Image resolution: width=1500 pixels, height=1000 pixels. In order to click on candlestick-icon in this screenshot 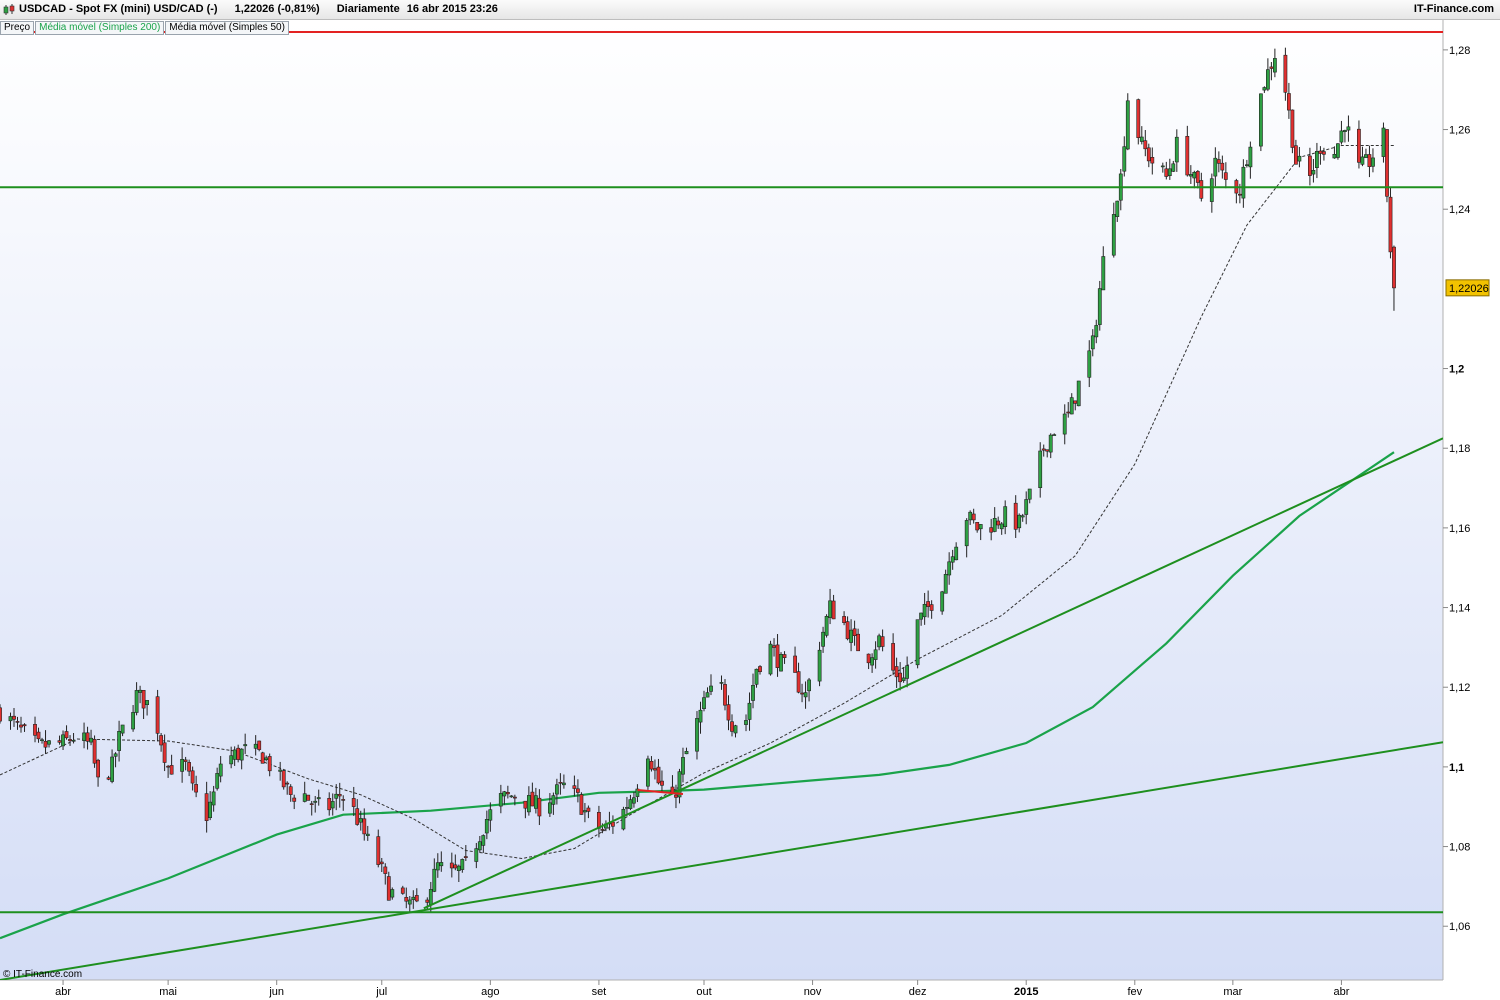, I will do `click(9, 9)`.